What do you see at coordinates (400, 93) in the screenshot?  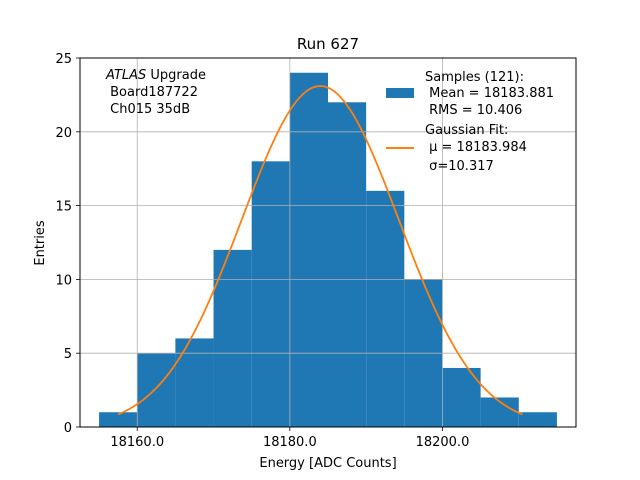 I see `legend-samples-swatch` at bounding box center [400, 93].